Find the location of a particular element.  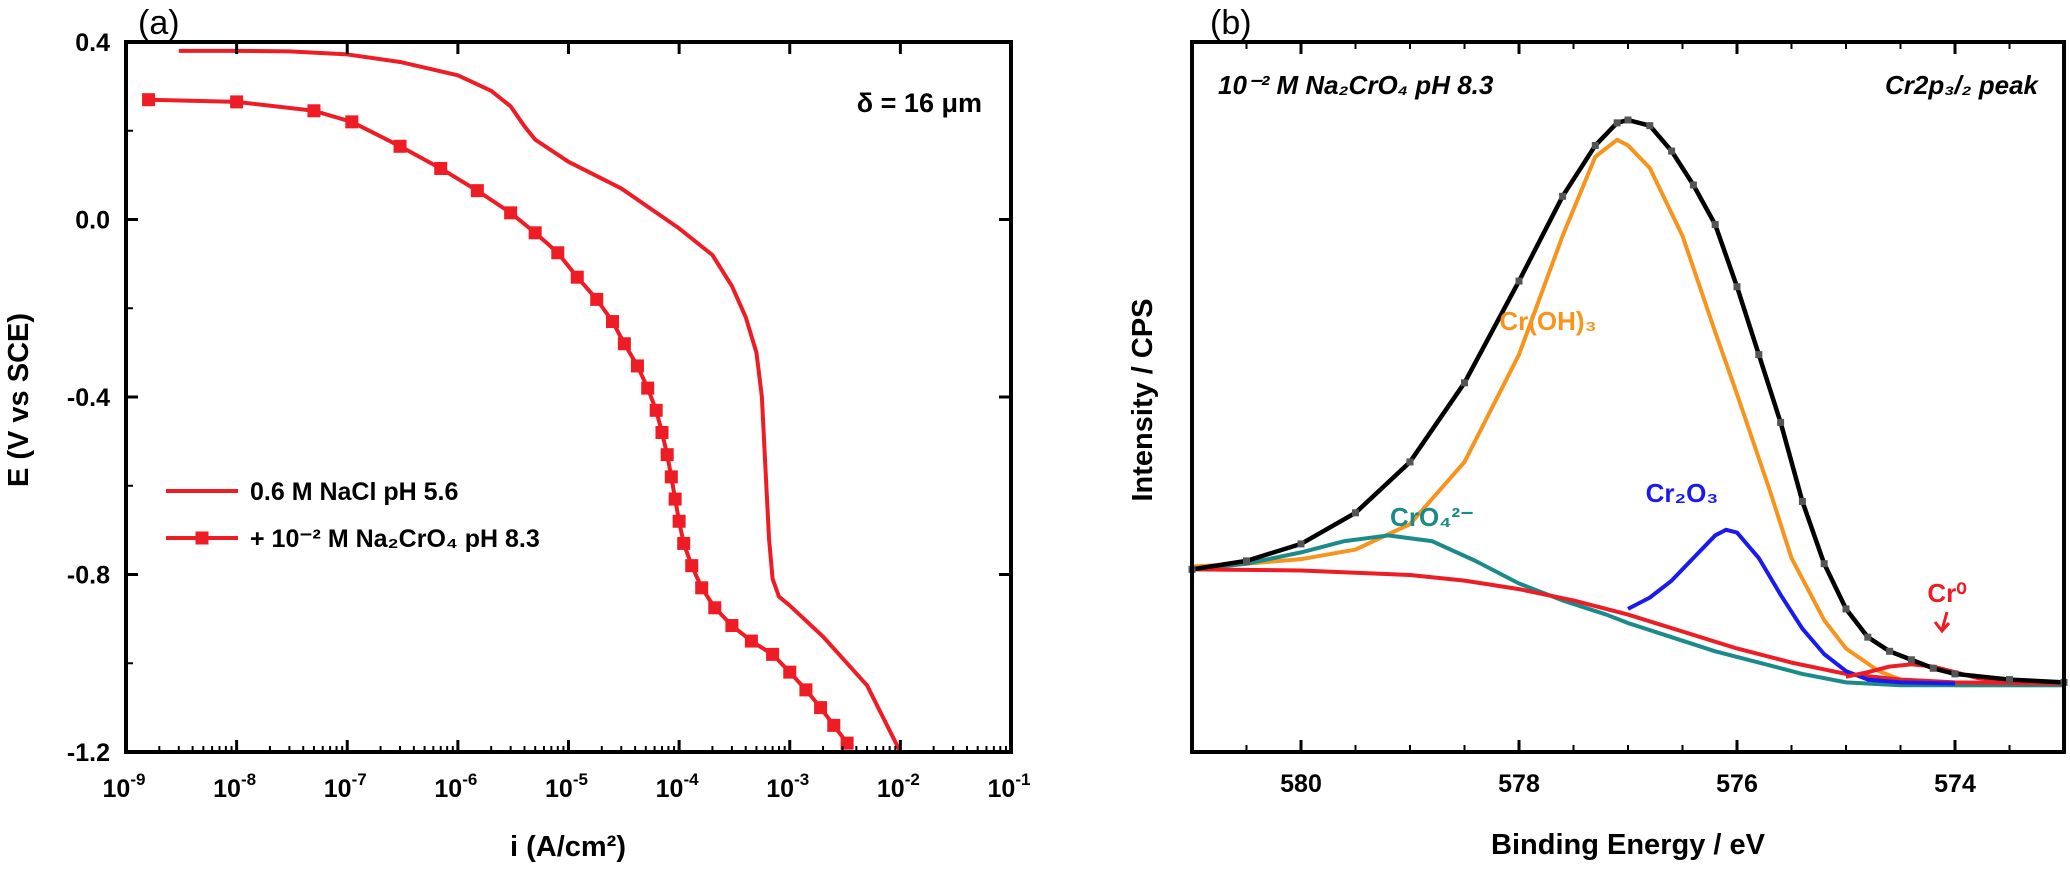

x-tick-label-b: 578 is located at coordinates (1519, 784).